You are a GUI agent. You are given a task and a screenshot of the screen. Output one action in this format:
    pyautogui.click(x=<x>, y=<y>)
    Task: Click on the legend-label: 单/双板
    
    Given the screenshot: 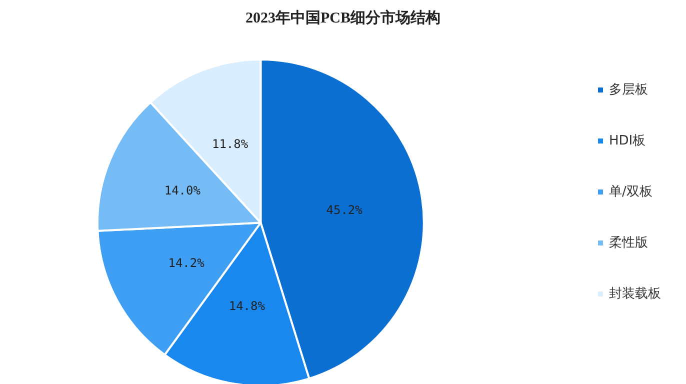 What is the action you would take?
    pyautogui.click(x=630, y=192)
    